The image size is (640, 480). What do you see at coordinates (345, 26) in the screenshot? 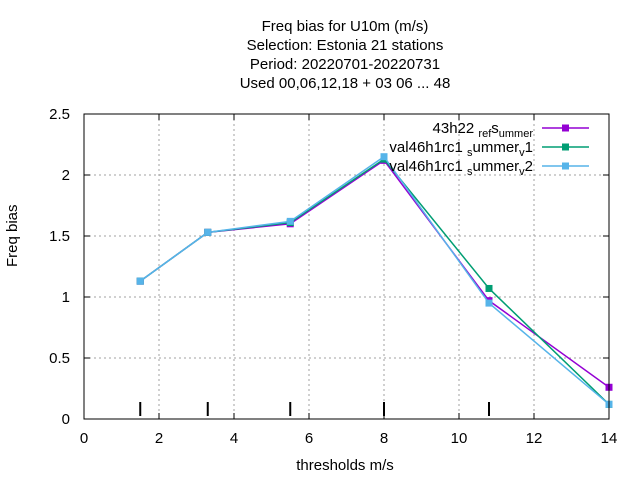
I see `chart-title-line-1: Freq bias for U10m (m/s)` at bounding box center [345, 26].